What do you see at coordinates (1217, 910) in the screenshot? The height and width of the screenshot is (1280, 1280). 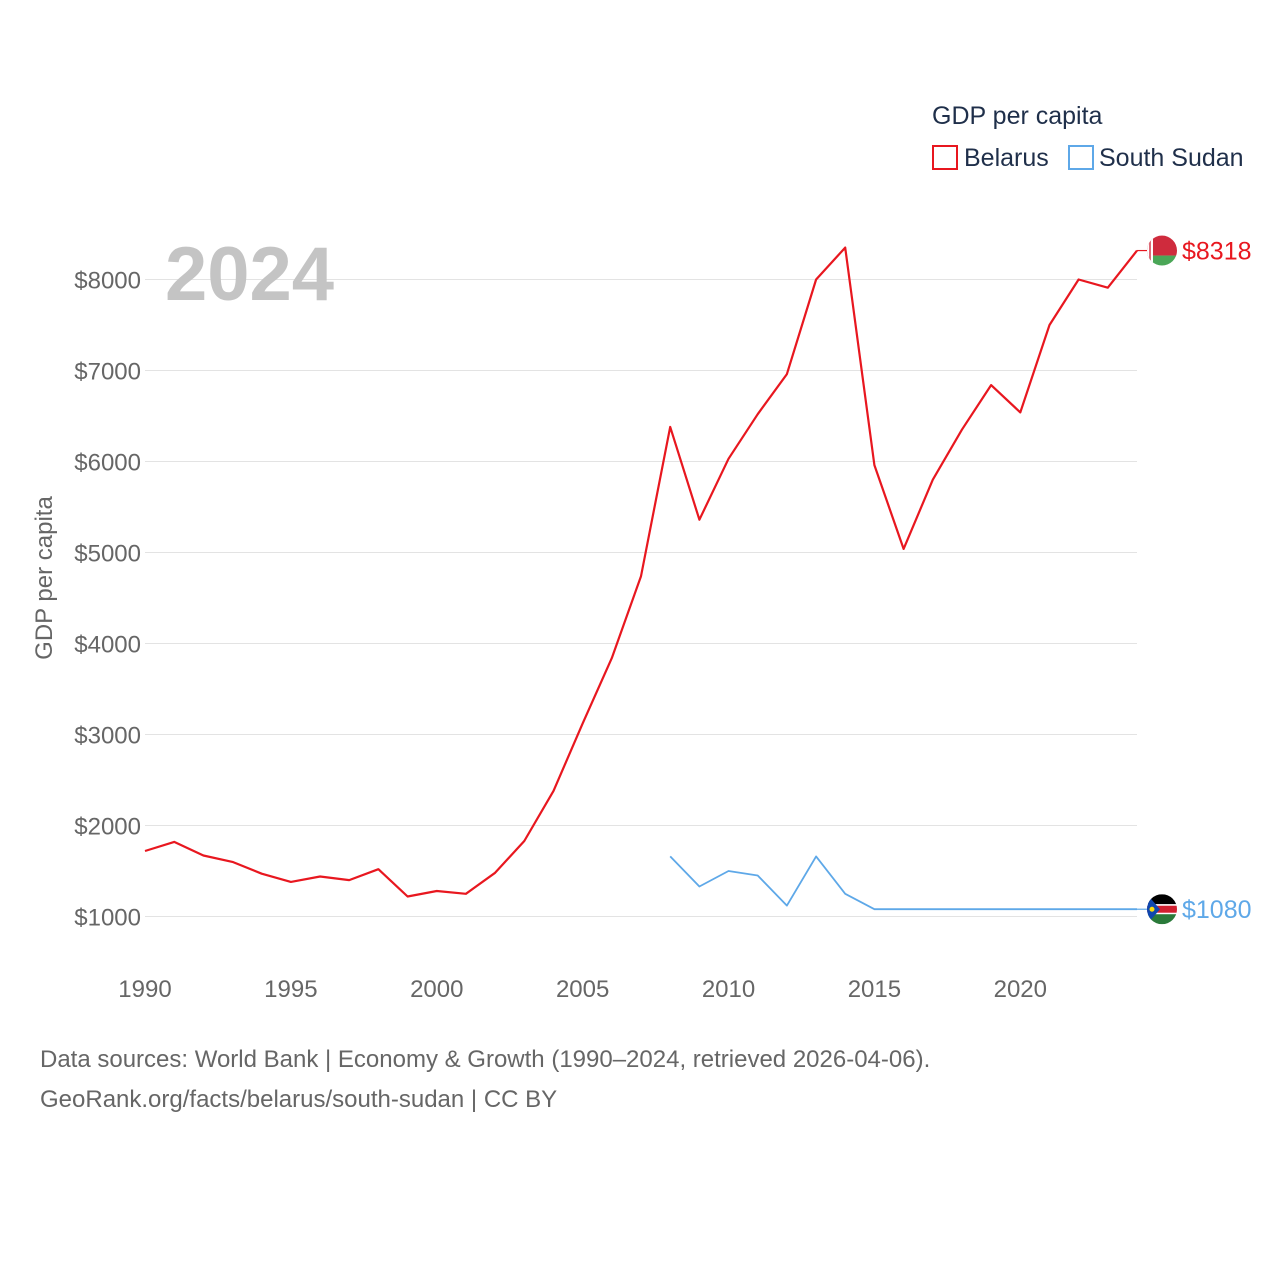 I see `end-label-south-sudan: $1080` at bounding box center [1217, 910].